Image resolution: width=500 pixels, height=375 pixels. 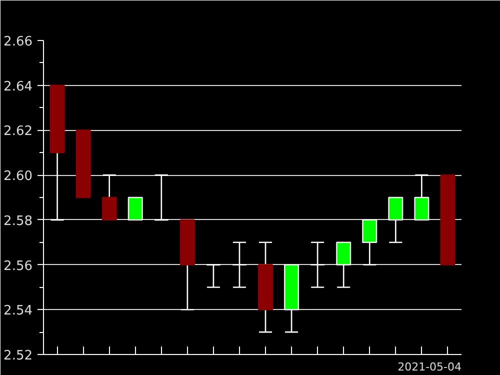 I want to click on y-tick-label: 2.60, so click(x=18, y=176).